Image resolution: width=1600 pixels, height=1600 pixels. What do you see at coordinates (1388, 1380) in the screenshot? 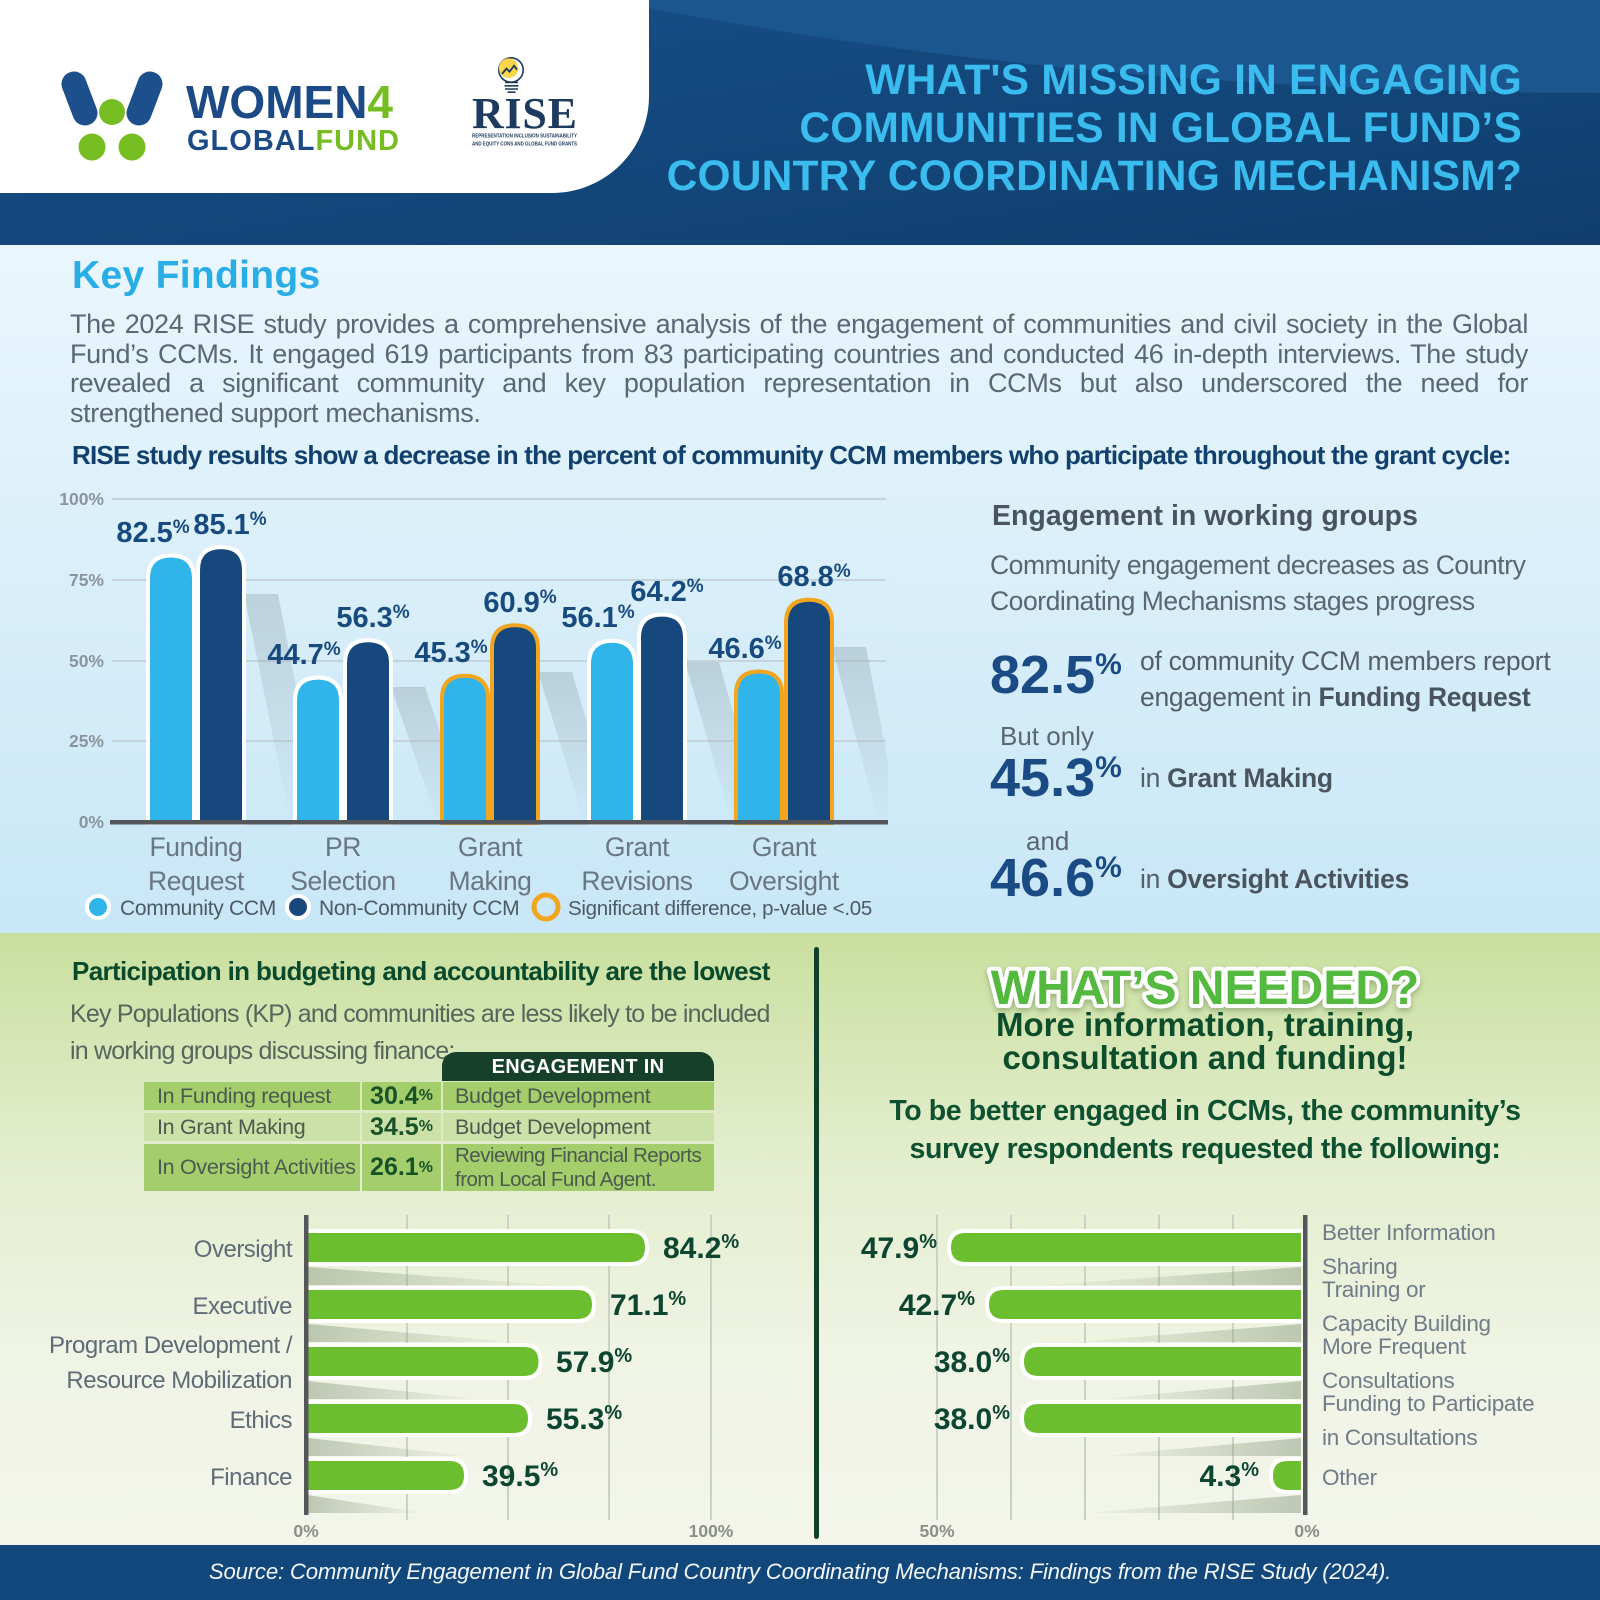
I see `svg-text: Consultations` at bounding box center [1388, 1380].